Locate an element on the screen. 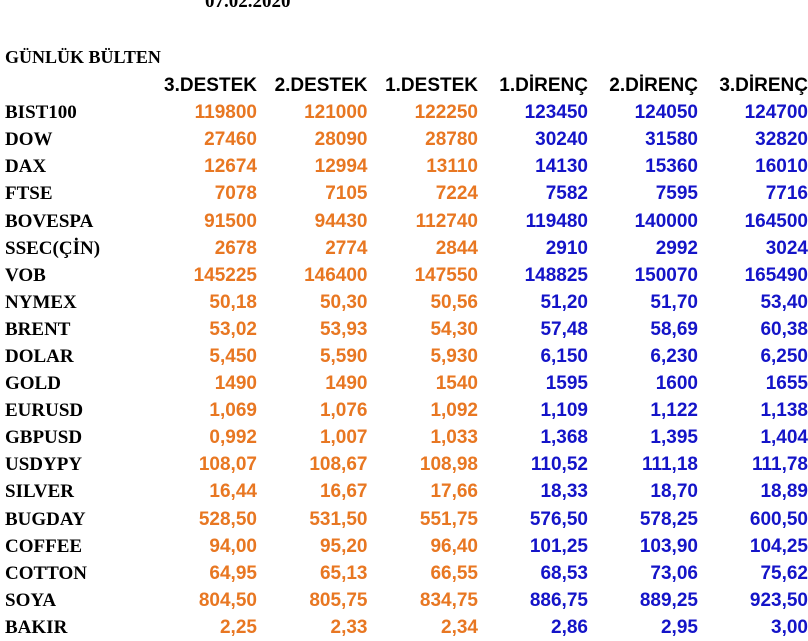  support-level-cell: 54,30 is located at coordinates (454, 329).